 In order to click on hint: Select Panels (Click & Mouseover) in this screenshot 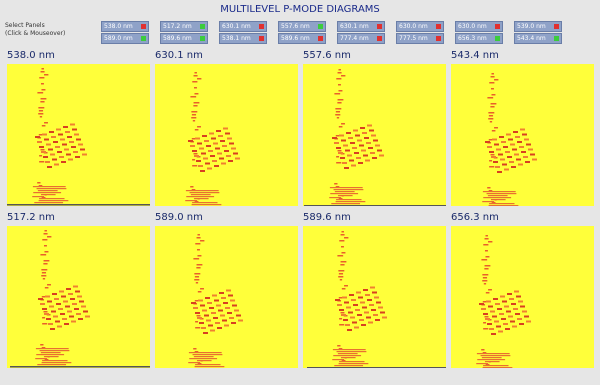, I will do `click(50, 30)`.